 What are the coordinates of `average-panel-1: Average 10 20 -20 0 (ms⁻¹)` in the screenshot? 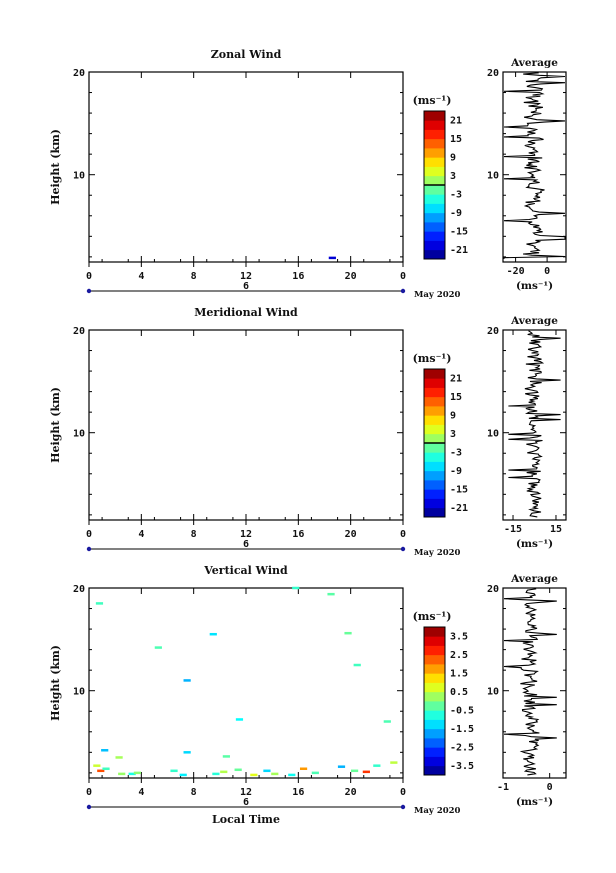 It's located at (527, 174).